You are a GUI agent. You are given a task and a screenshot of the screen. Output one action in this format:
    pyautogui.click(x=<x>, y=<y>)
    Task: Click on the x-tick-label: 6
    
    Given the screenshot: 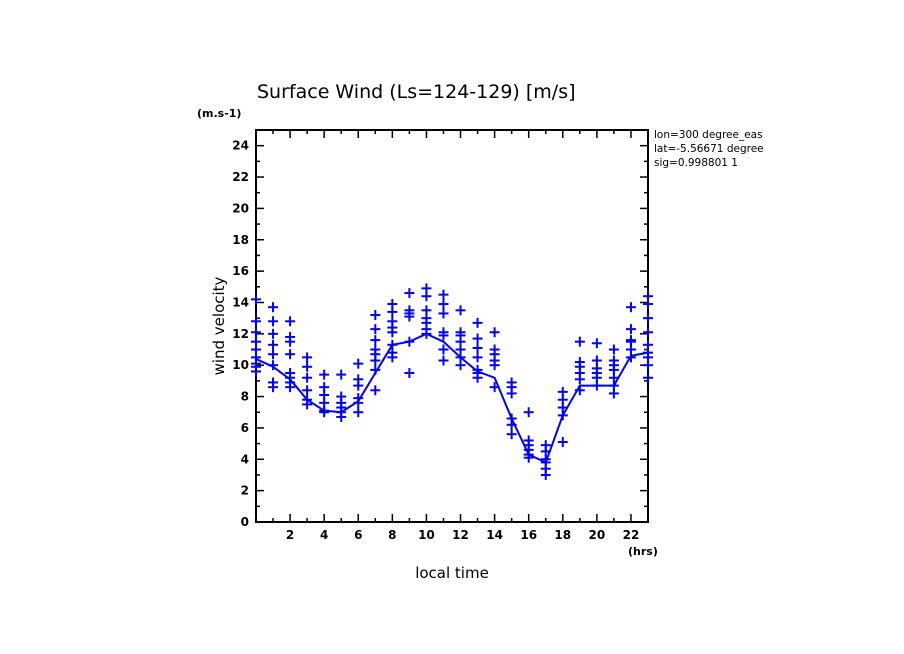 What is the action you would take?
    pyautogui.click(x=358, y=535)
    